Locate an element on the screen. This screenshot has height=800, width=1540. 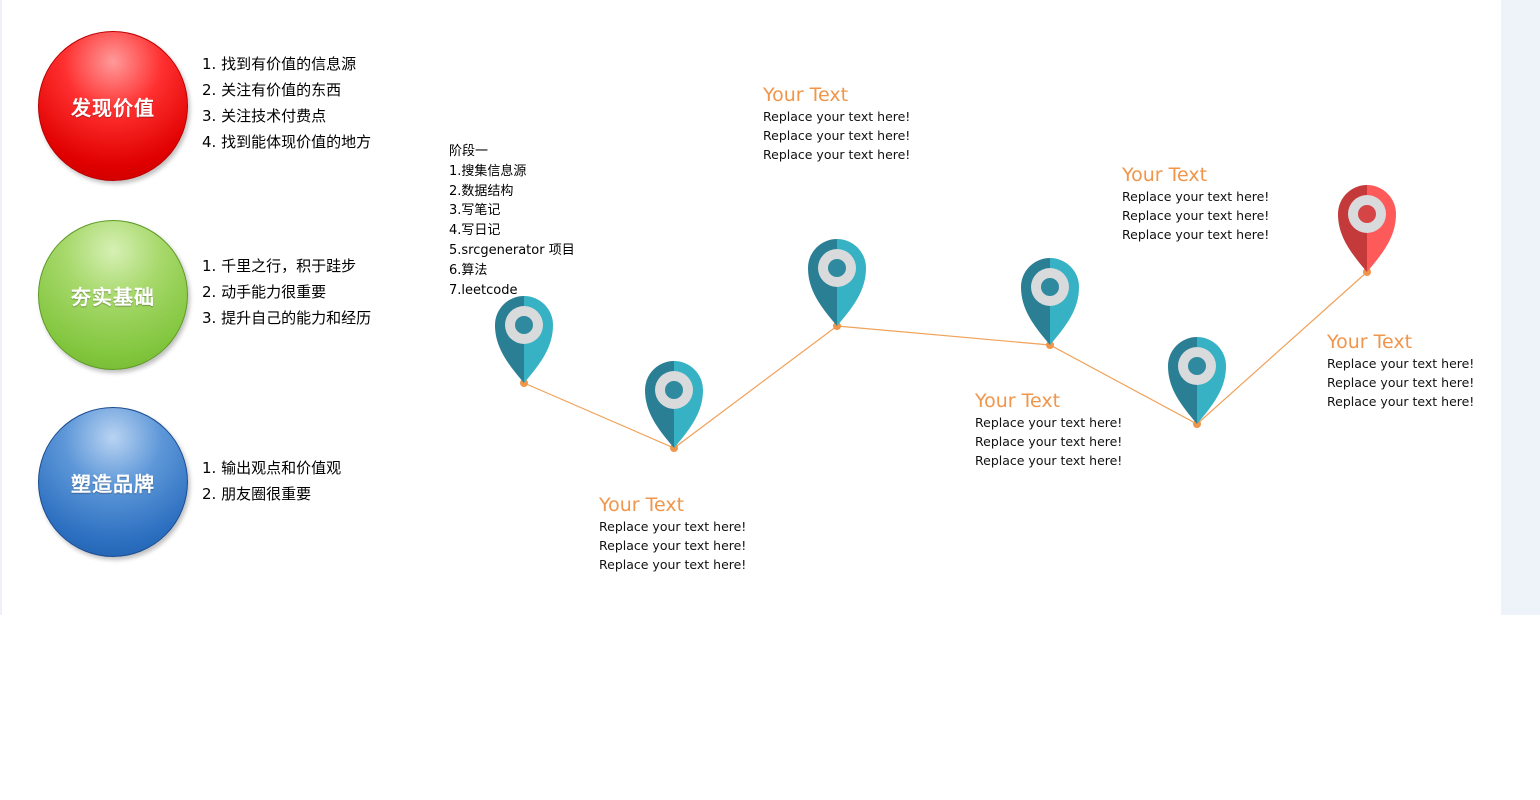
list-item: 2. 动手能力很重要 is located at coordinates (264, 292).